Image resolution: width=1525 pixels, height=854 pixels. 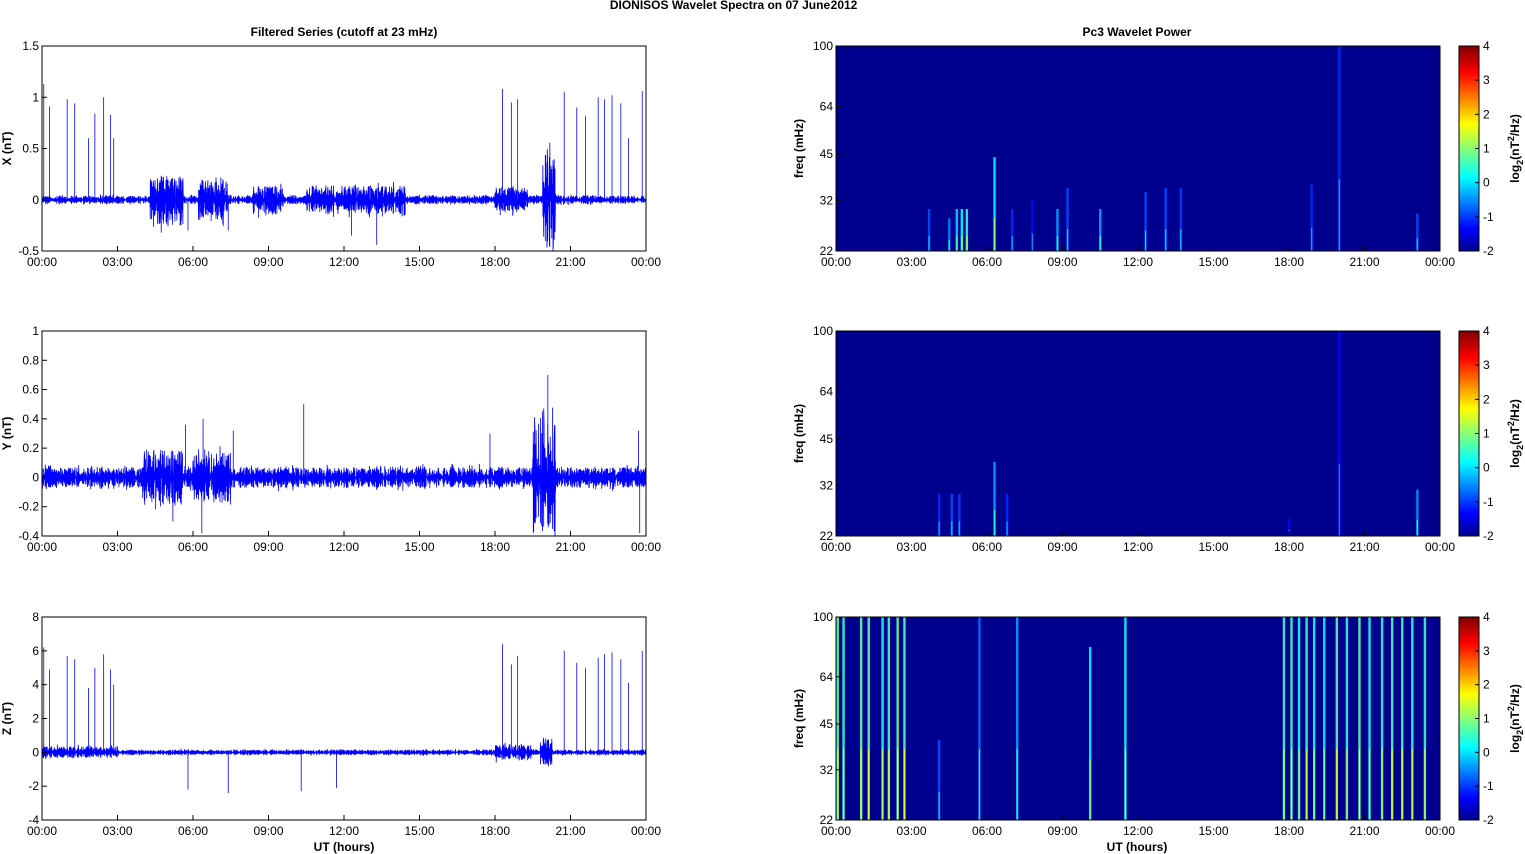 What do you see at coordinates (827, 200) in the screenshot?
I see `spectrum-x-ytick-label: 32` at bounding box center [827, 200].